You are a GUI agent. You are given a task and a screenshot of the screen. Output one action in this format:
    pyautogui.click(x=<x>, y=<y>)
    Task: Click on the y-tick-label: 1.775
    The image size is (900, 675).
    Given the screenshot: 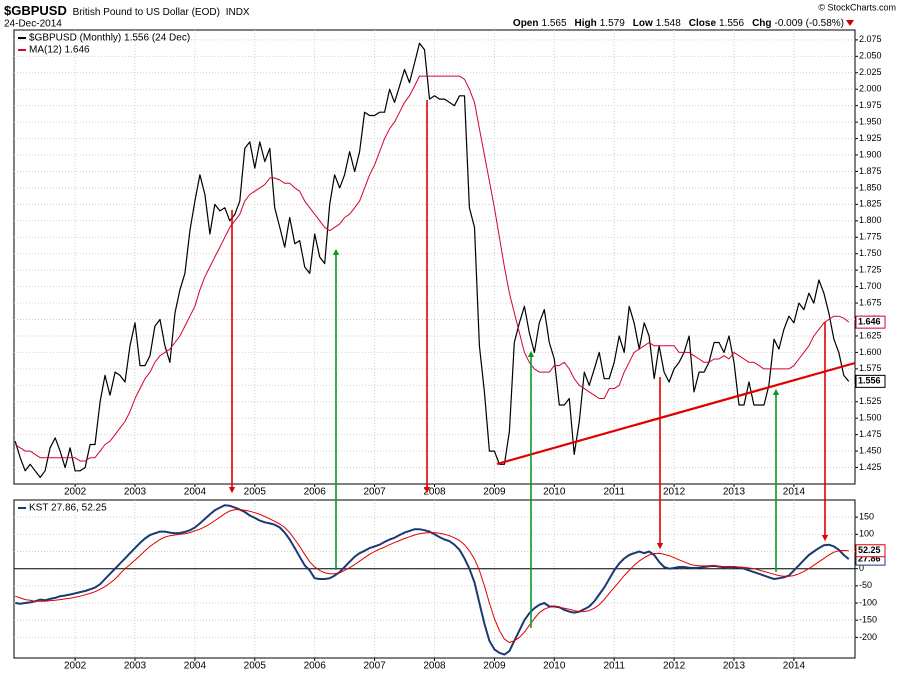 What is the action you would take?
    pyautogui.click(x=870, y=237)
    